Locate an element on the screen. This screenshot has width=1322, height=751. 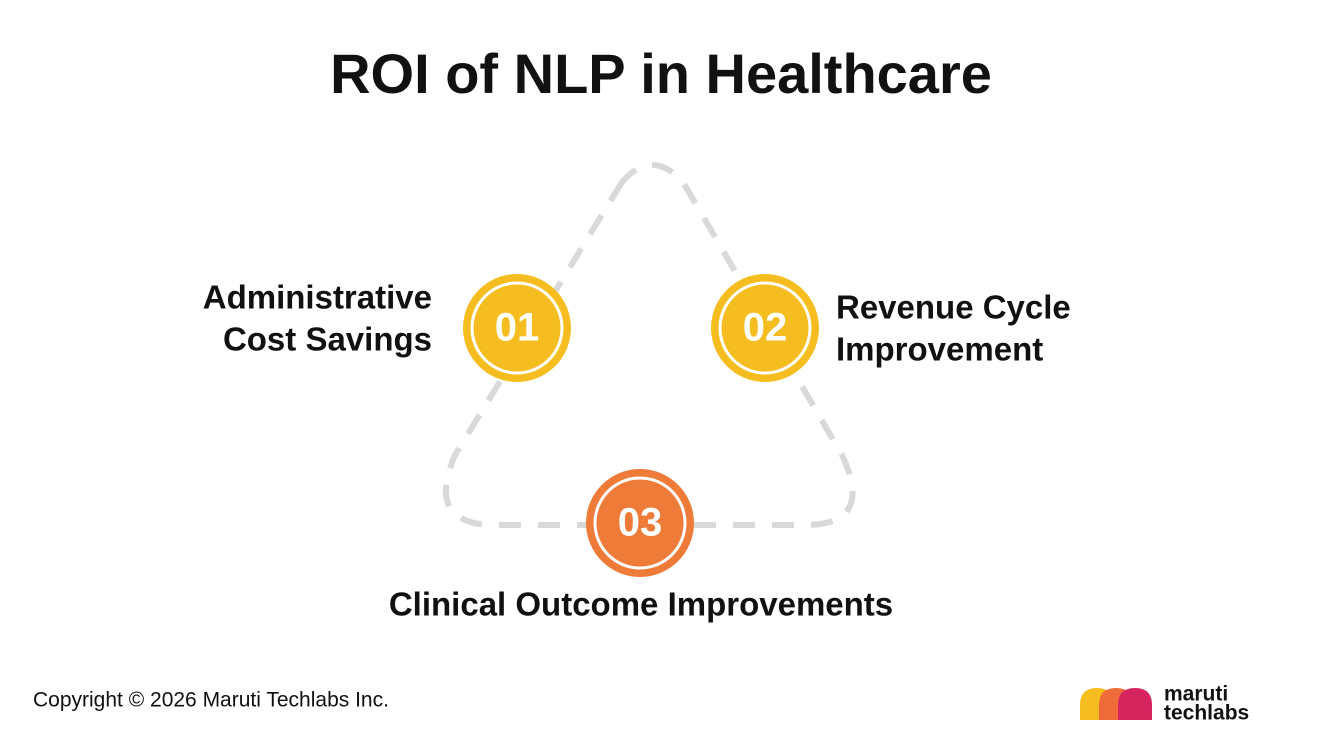
title: ROI of NLP in Healthcare is located at coordinates (661, 73).